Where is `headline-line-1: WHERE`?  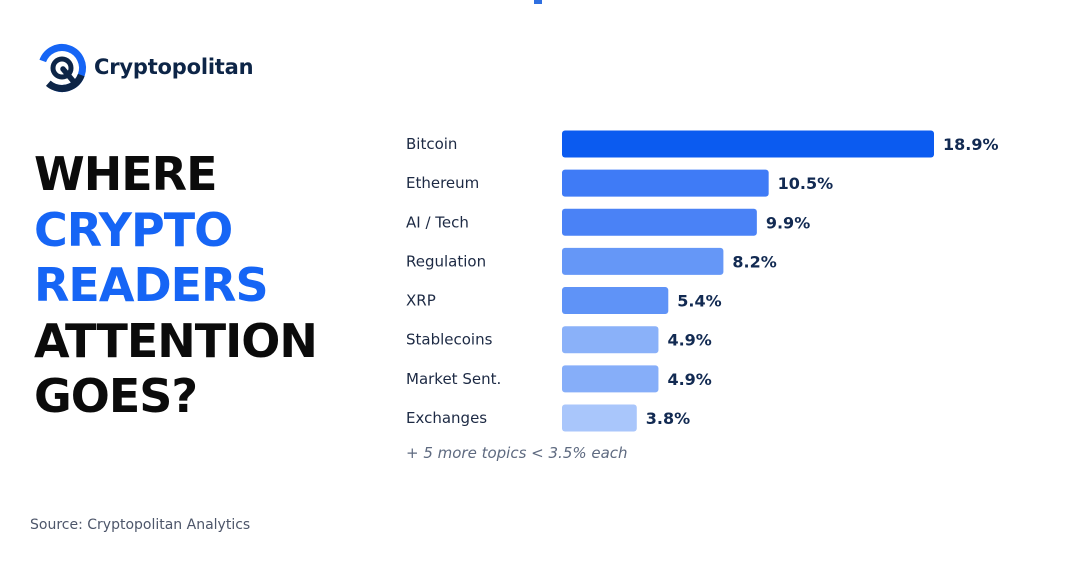 headline-line-1: WHERE is located at coordinates (126, 174).